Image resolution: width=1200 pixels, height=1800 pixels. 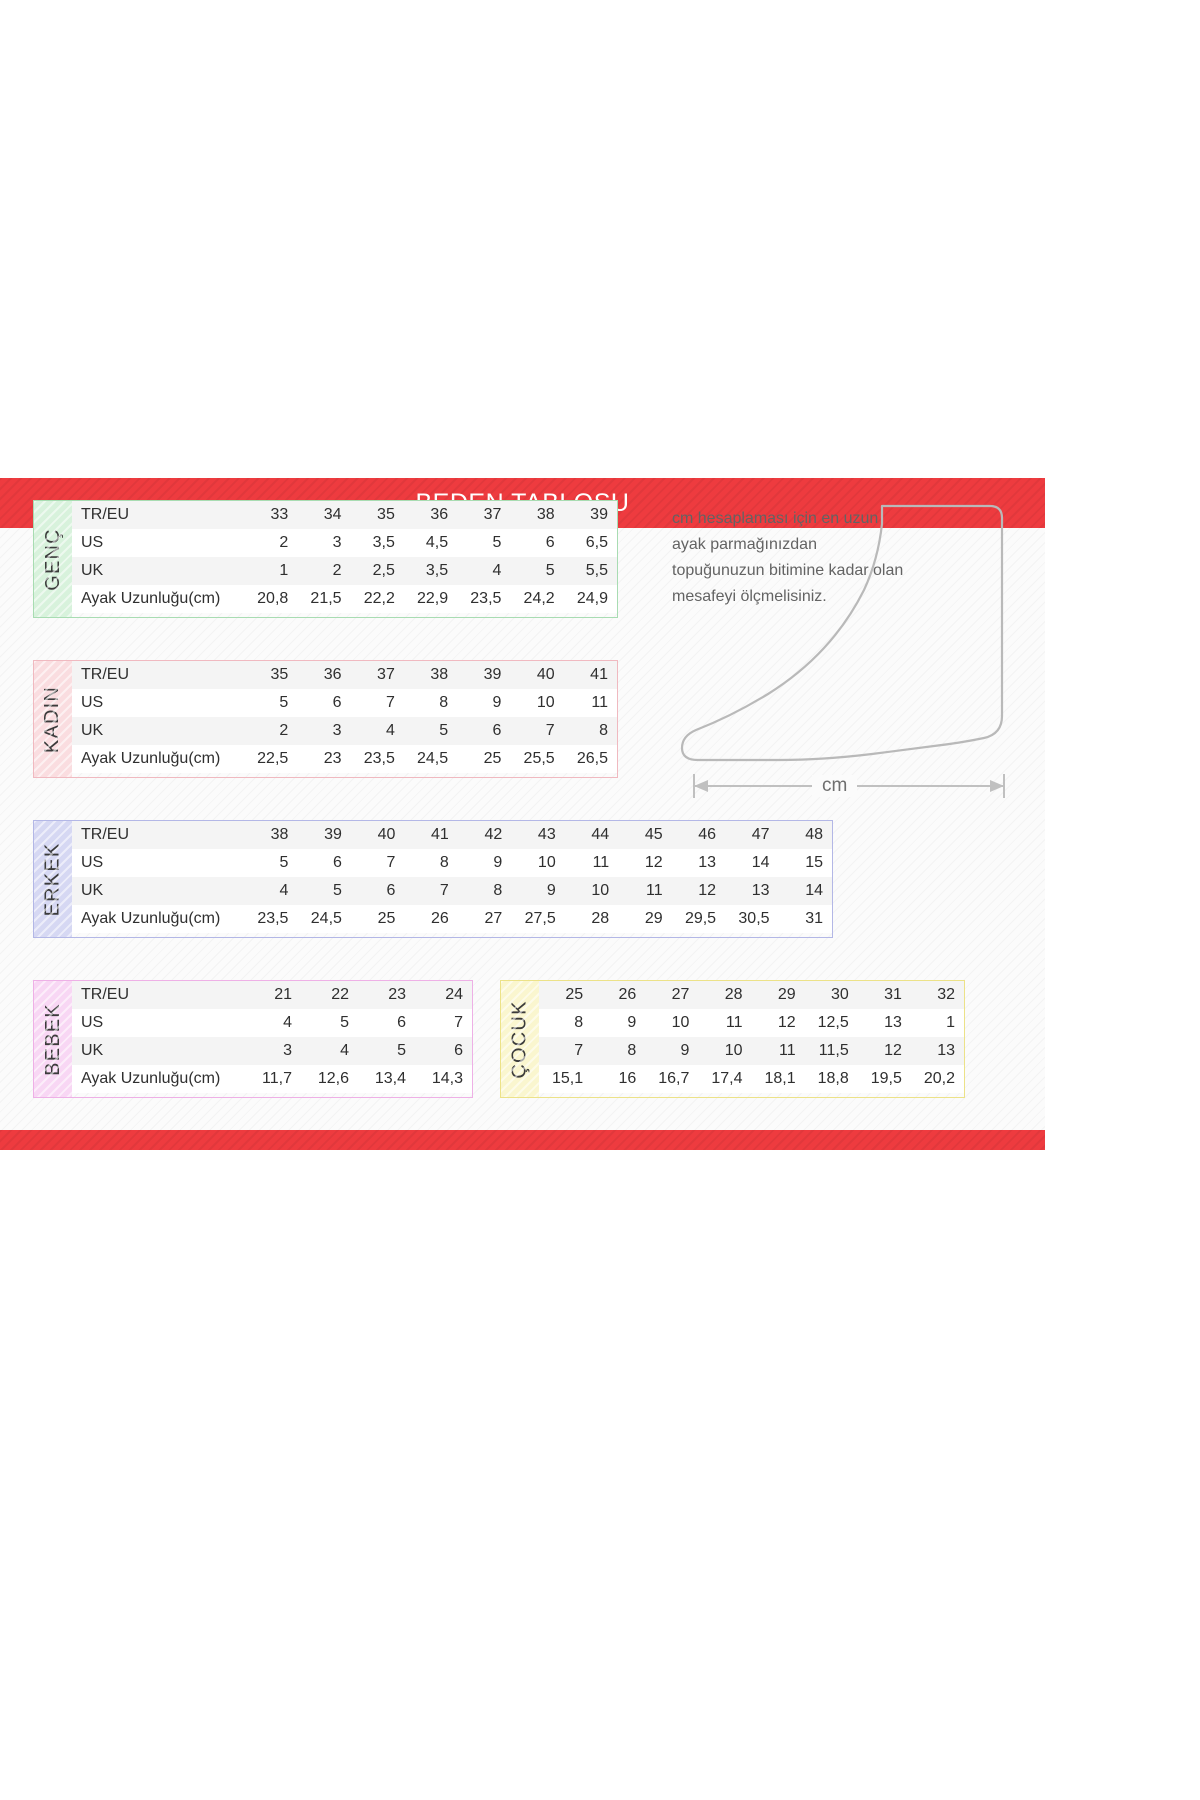 What do you see at coordinates (344, 675) in the screenshot?
I see `table-row: TR/EU 35 36 37 38 39 40 41` at bounding box center [344, 675].